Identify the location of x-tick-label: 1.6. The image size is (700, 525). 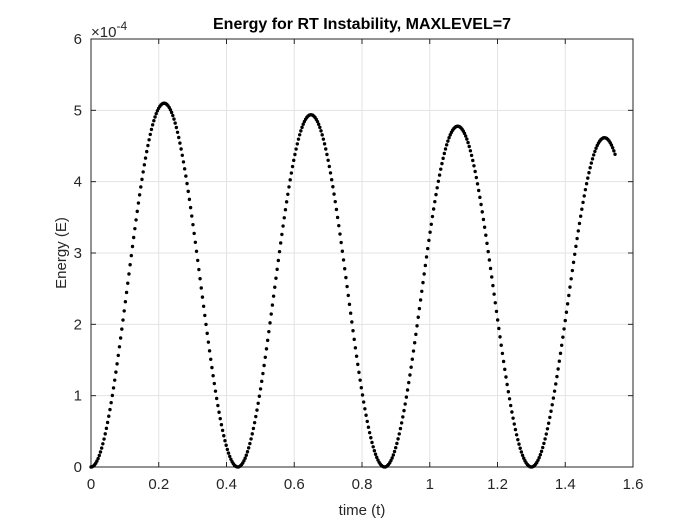
(633, 484).